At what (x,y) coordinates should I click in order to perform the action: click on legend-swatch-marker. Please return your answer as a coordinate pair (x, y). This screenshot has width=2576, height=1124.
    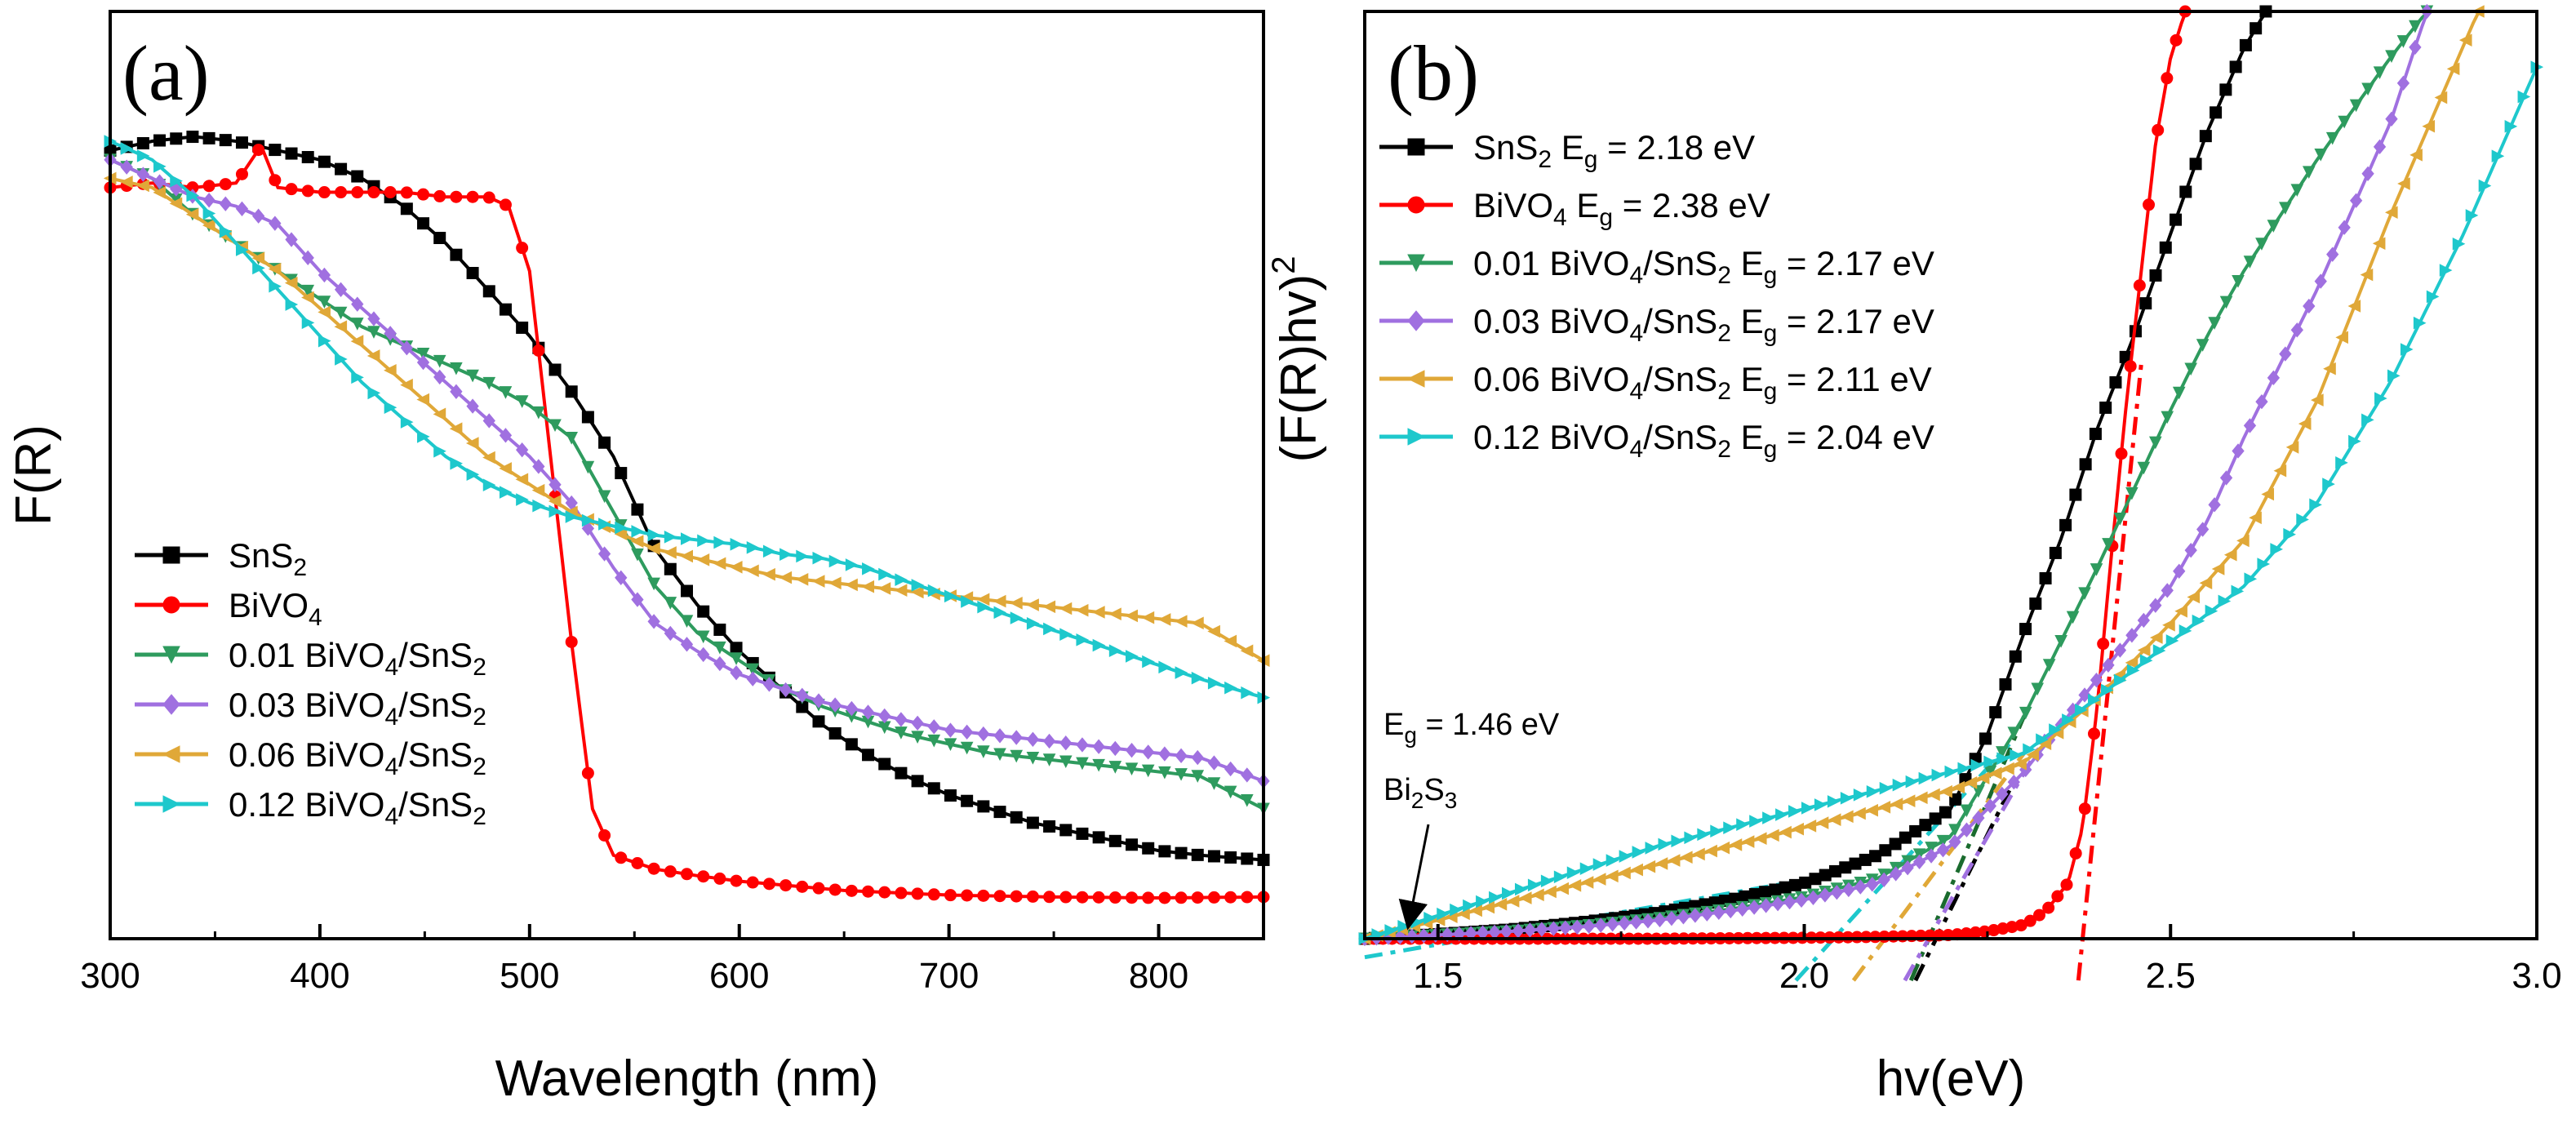
    Looking at the image, I should click on (171, 704).